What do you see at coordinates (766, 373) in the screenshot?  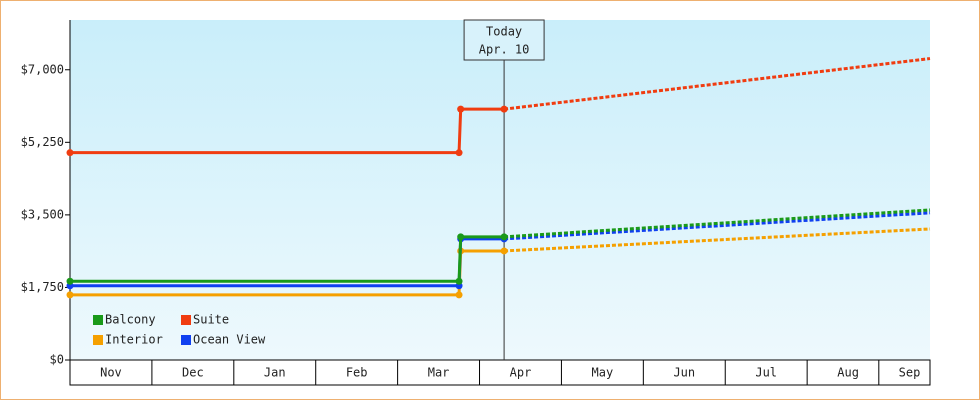 I see `x-tick-label: Jul` at bounding box center [766, 373].